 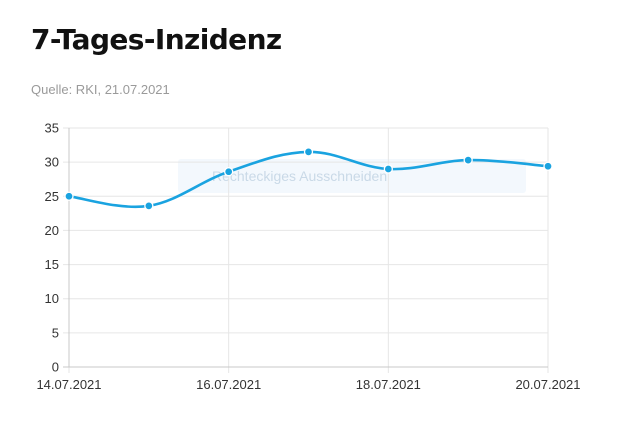 I want to click on y-tick-label: 10, so click(x=52, y=298).